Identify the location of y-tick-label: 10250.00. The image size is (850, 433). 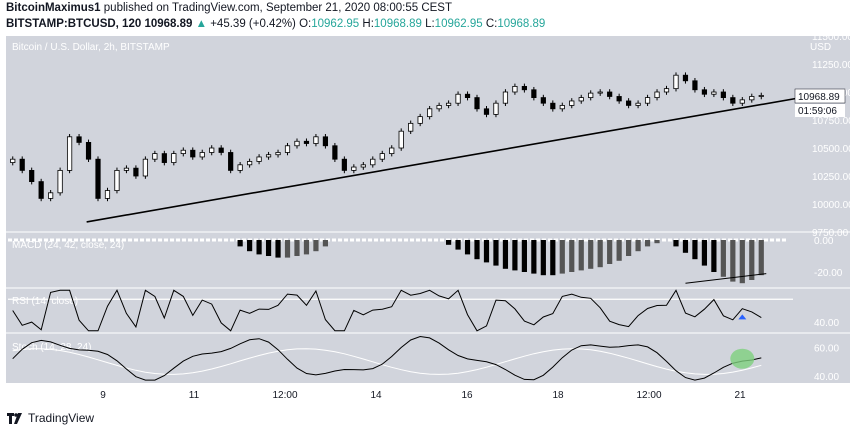
(831, 177).